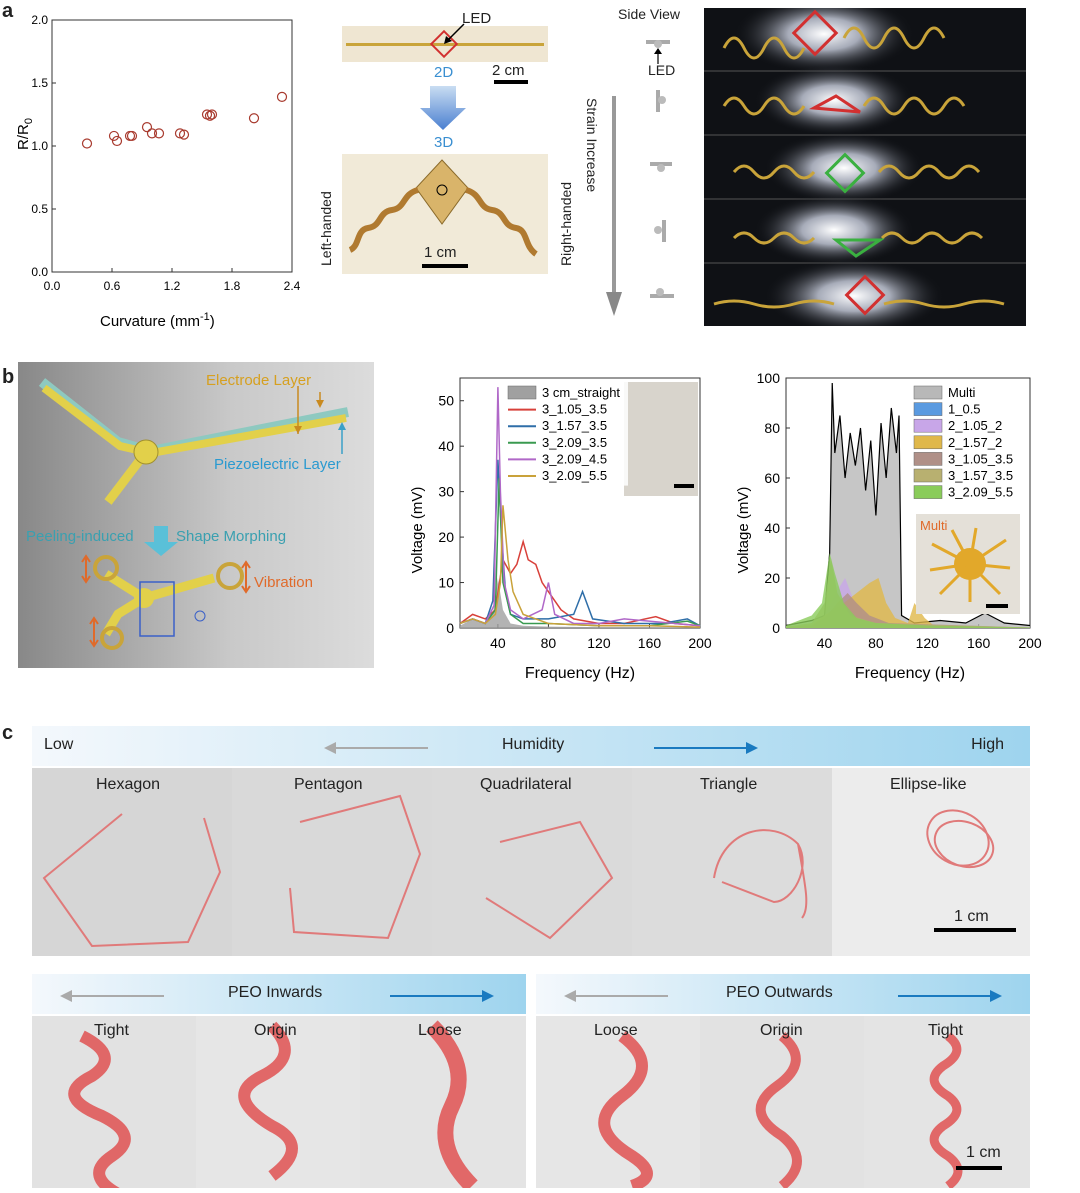 The image size is (1080, 1193). Describe the element at coordinates (772, 478) in the screenshot. I see `chart2-ytick-label: 60` at that location.